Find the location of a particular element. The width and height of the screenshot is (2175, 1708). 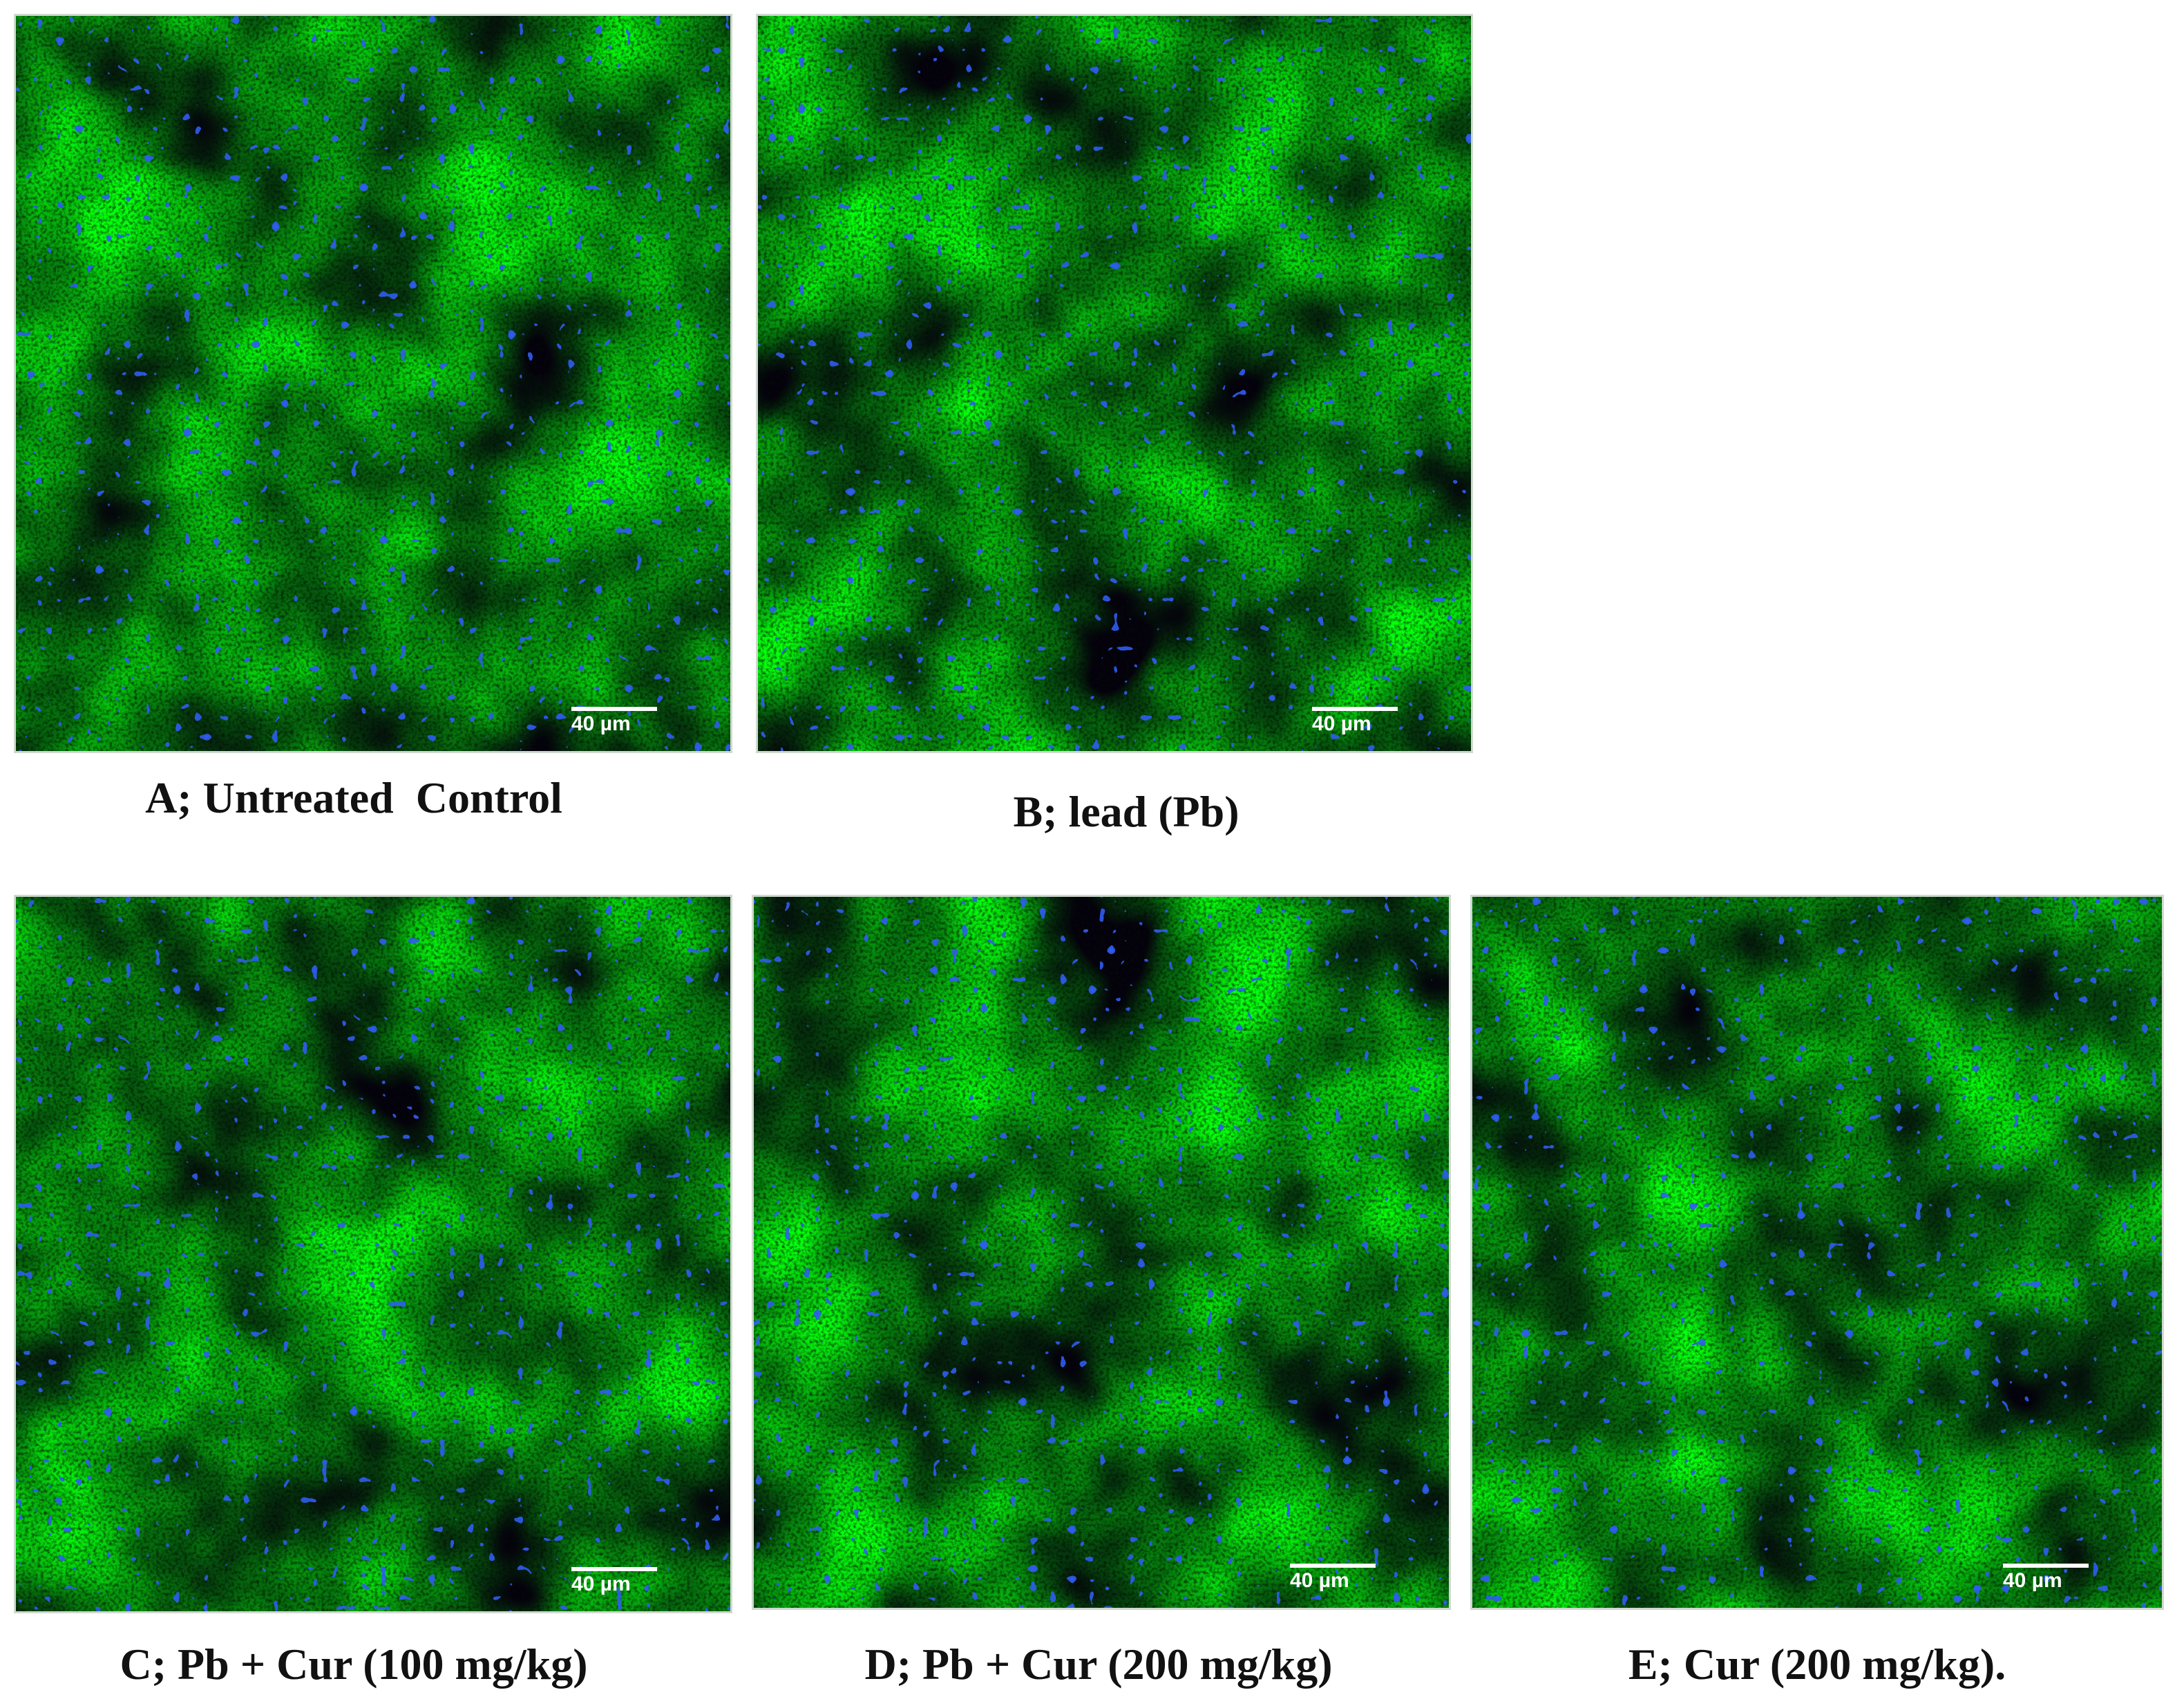

panel-caption: C; Pb + Cur (100 mg/kg) is located at coordinates (354, 1664).